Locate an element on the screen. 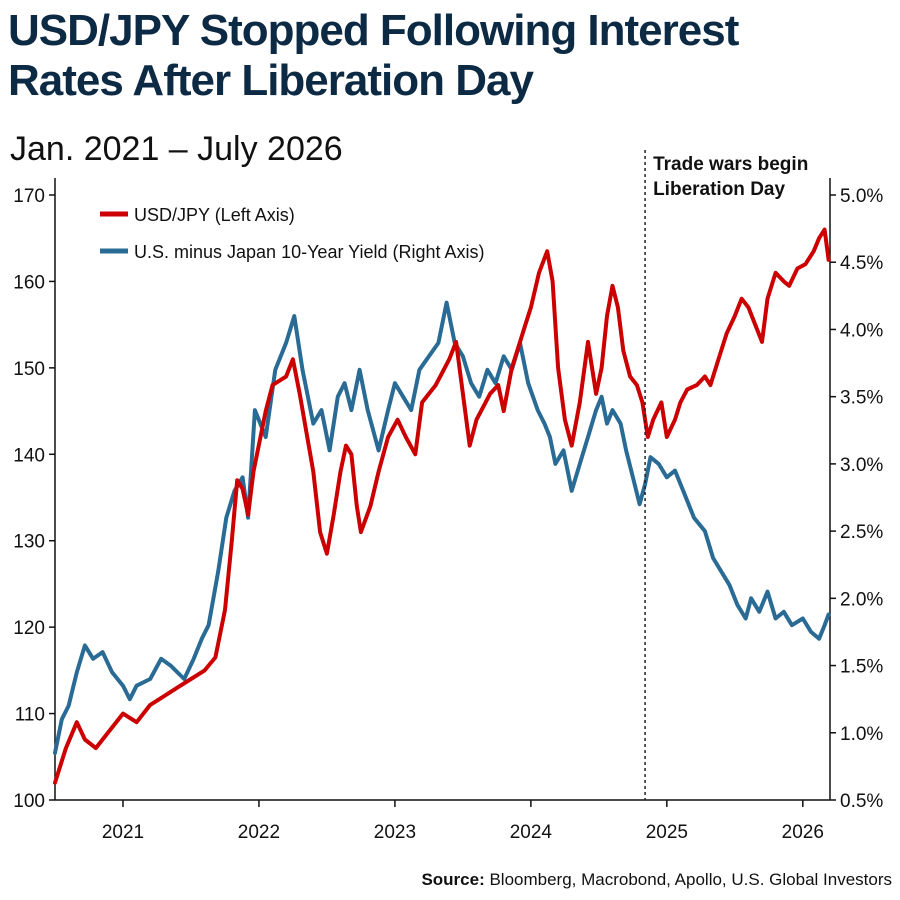 The height and width of the screenshot is (900, 900). left-tick-label: 150 is located at coordinates (29, 369).